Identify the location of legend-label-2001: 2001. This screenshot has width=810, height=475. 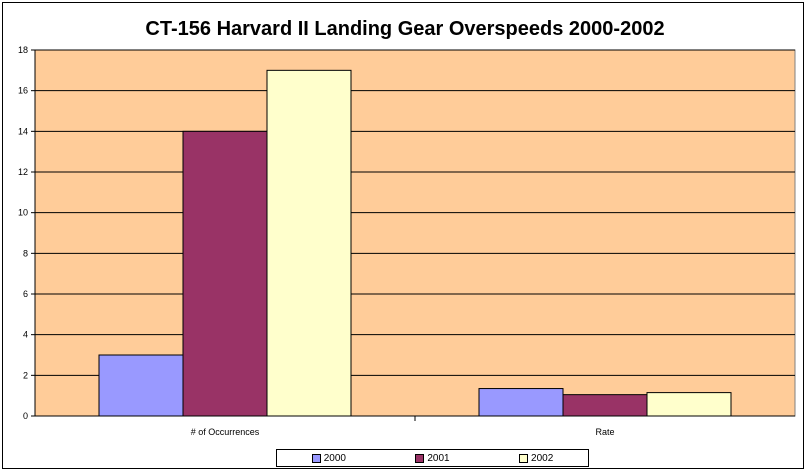
(438, 458).